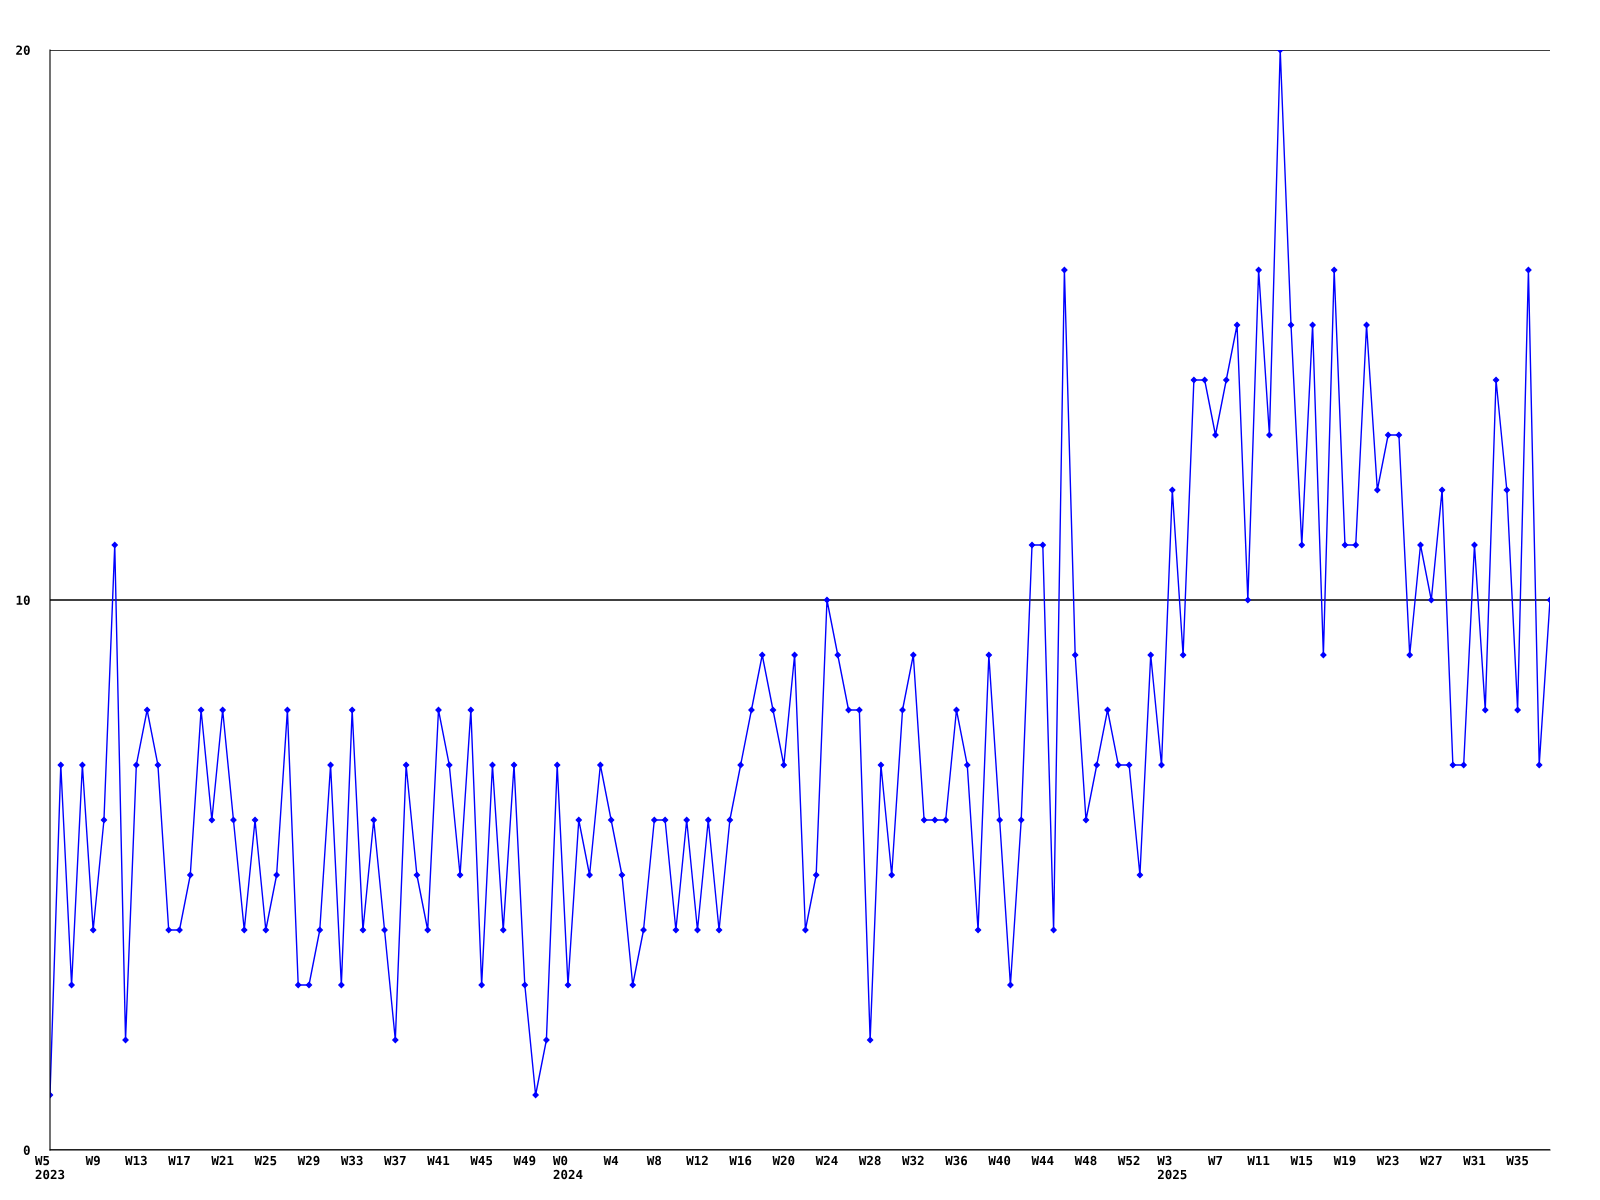  What do you see at coordinates (1301, 1160) in the screenshot?
I see `x-tick-label: W15` at bounding box center [1301, 1160].